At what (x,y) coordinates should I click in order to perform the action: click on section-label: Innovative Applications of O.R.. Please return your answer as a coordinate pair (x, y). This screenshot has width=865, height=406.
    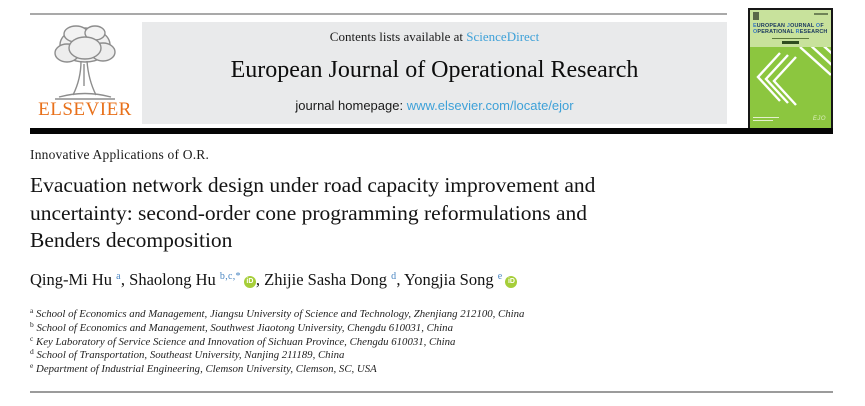
    Looking at the image, I should click on (120, 154).